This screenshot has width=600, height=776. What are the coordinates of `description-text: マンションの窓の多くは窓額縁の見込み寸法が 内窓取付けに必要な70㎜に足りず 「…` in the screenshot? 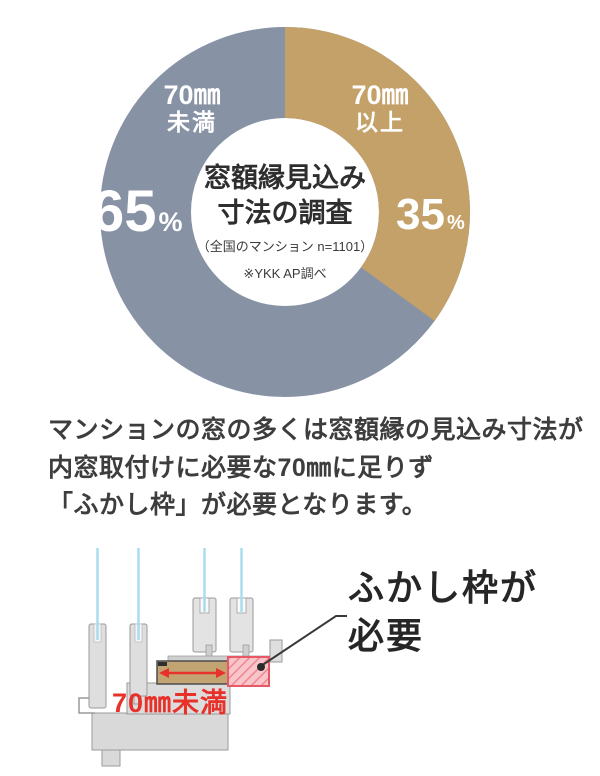 It's located at (316, 468).